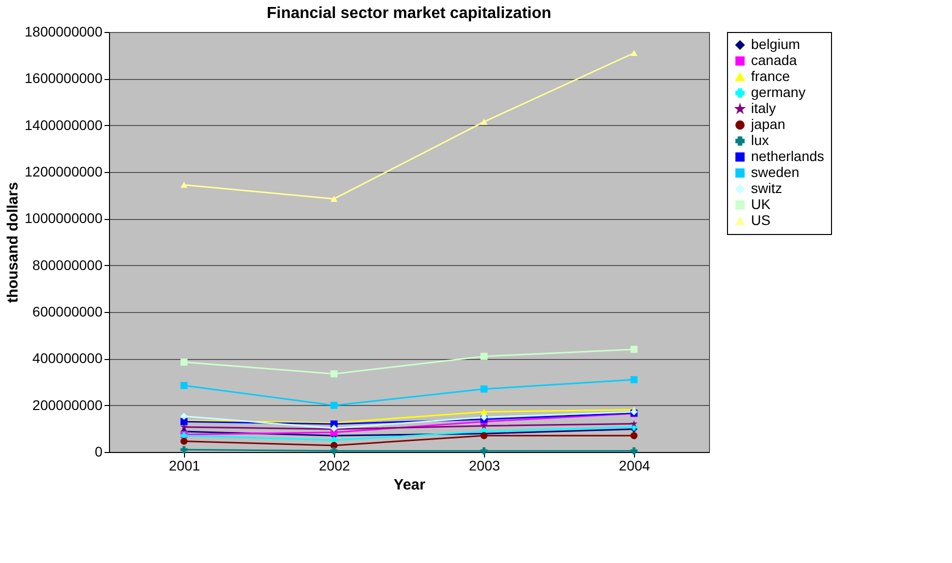  I want to click on x-tick-label: 2002, so click(334, 466).